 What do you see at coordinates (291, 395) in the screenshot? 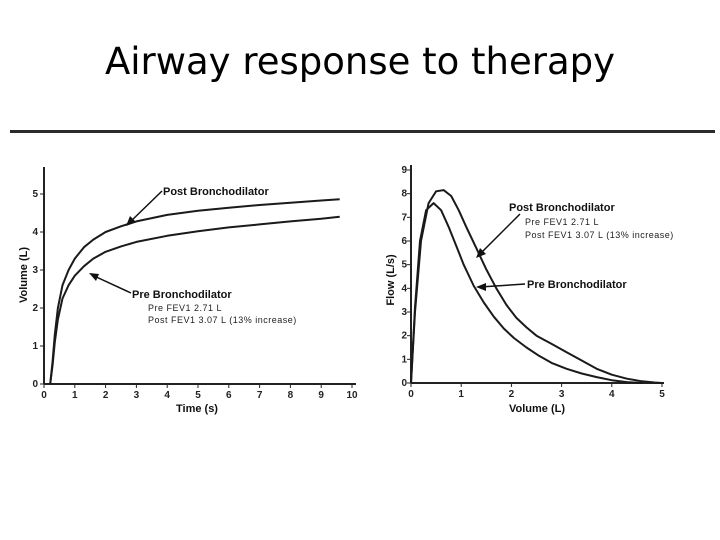
I see `volume-time-x-tick-label: 8` at bounding box center [291, 395].